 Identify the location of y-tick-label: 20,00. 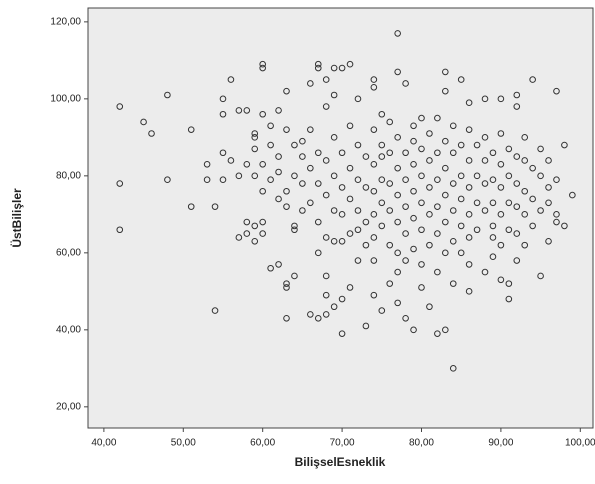
(68, 406).